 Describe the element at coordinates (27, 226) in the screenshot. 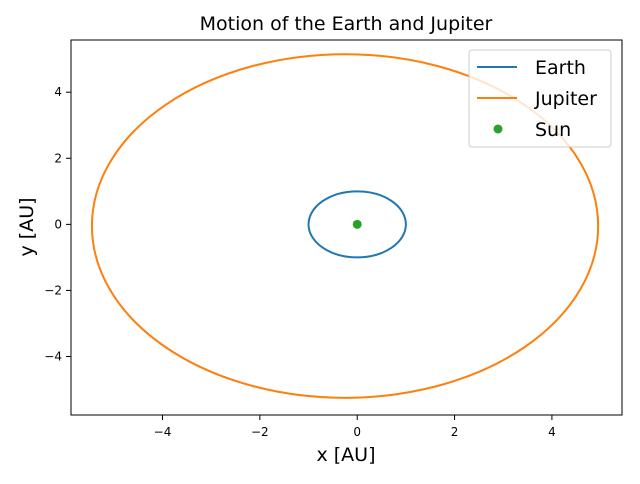

I see `y-axis-label: y [AU]` at that location.